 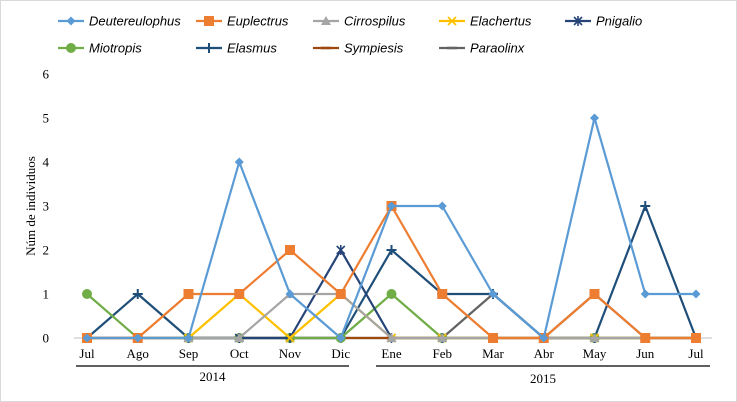 I want to click on legend-item: Sympiesis, so click(x=358, y=48).